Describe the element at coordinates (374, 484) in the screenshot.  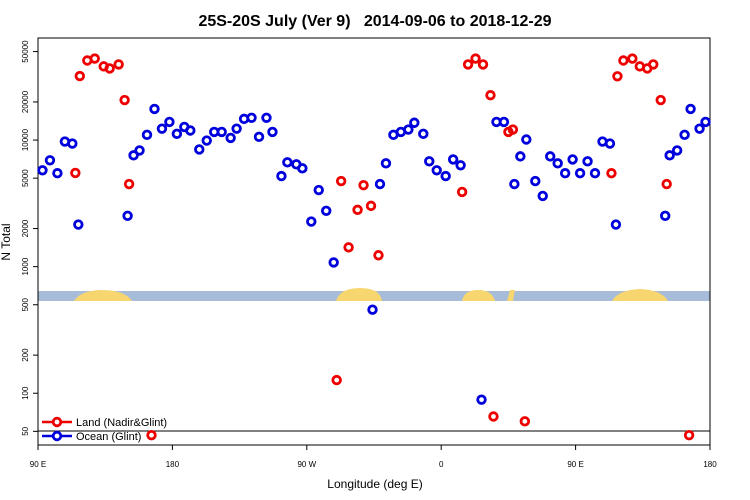
I see `x-axis-label: Longitude (deg E)` at that location.